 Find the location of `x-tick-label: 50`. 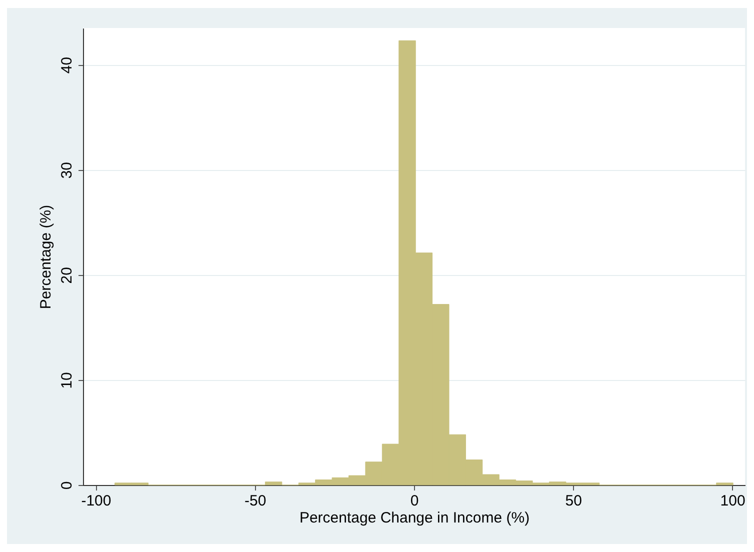

x-tick-label: 50 is located at coordinates (573, 501).